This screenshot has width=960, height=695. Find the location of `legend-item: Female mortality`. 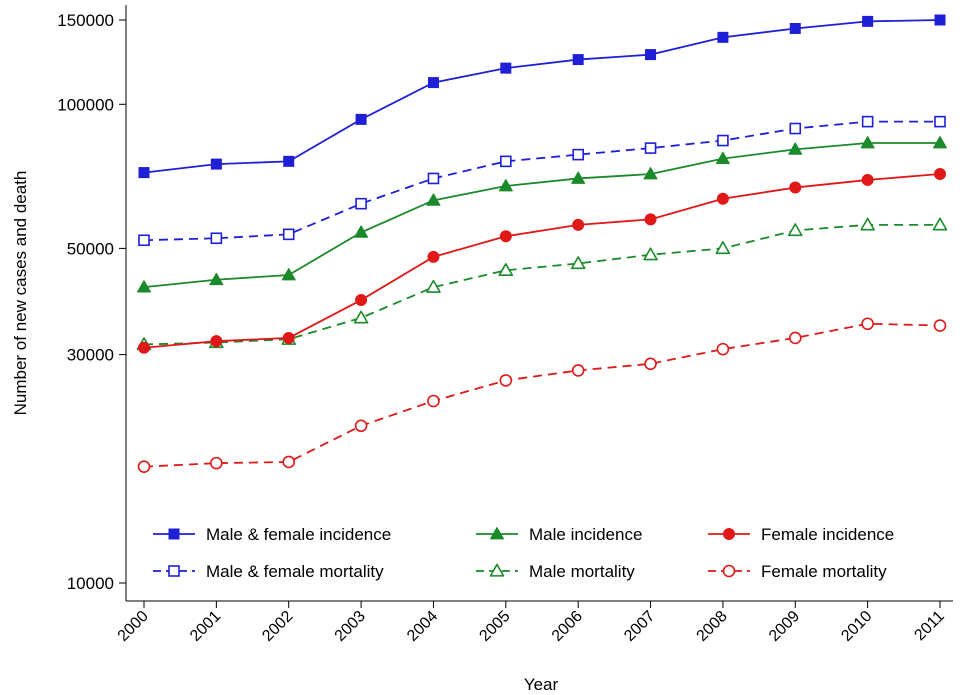

legend-item: Female mortality is located at coordinates (797, 571).